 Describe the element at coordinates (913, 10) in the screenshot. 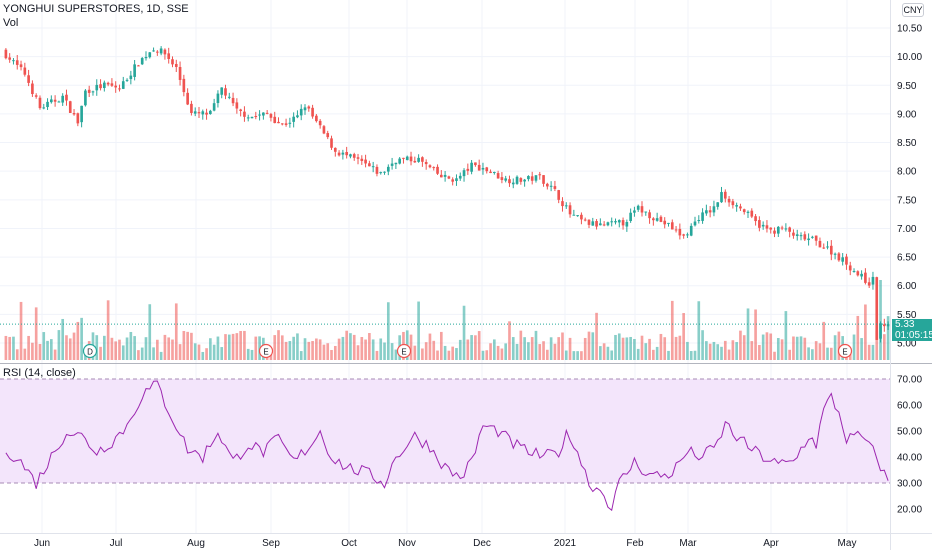

I see `currency-button: CNY` at that location.